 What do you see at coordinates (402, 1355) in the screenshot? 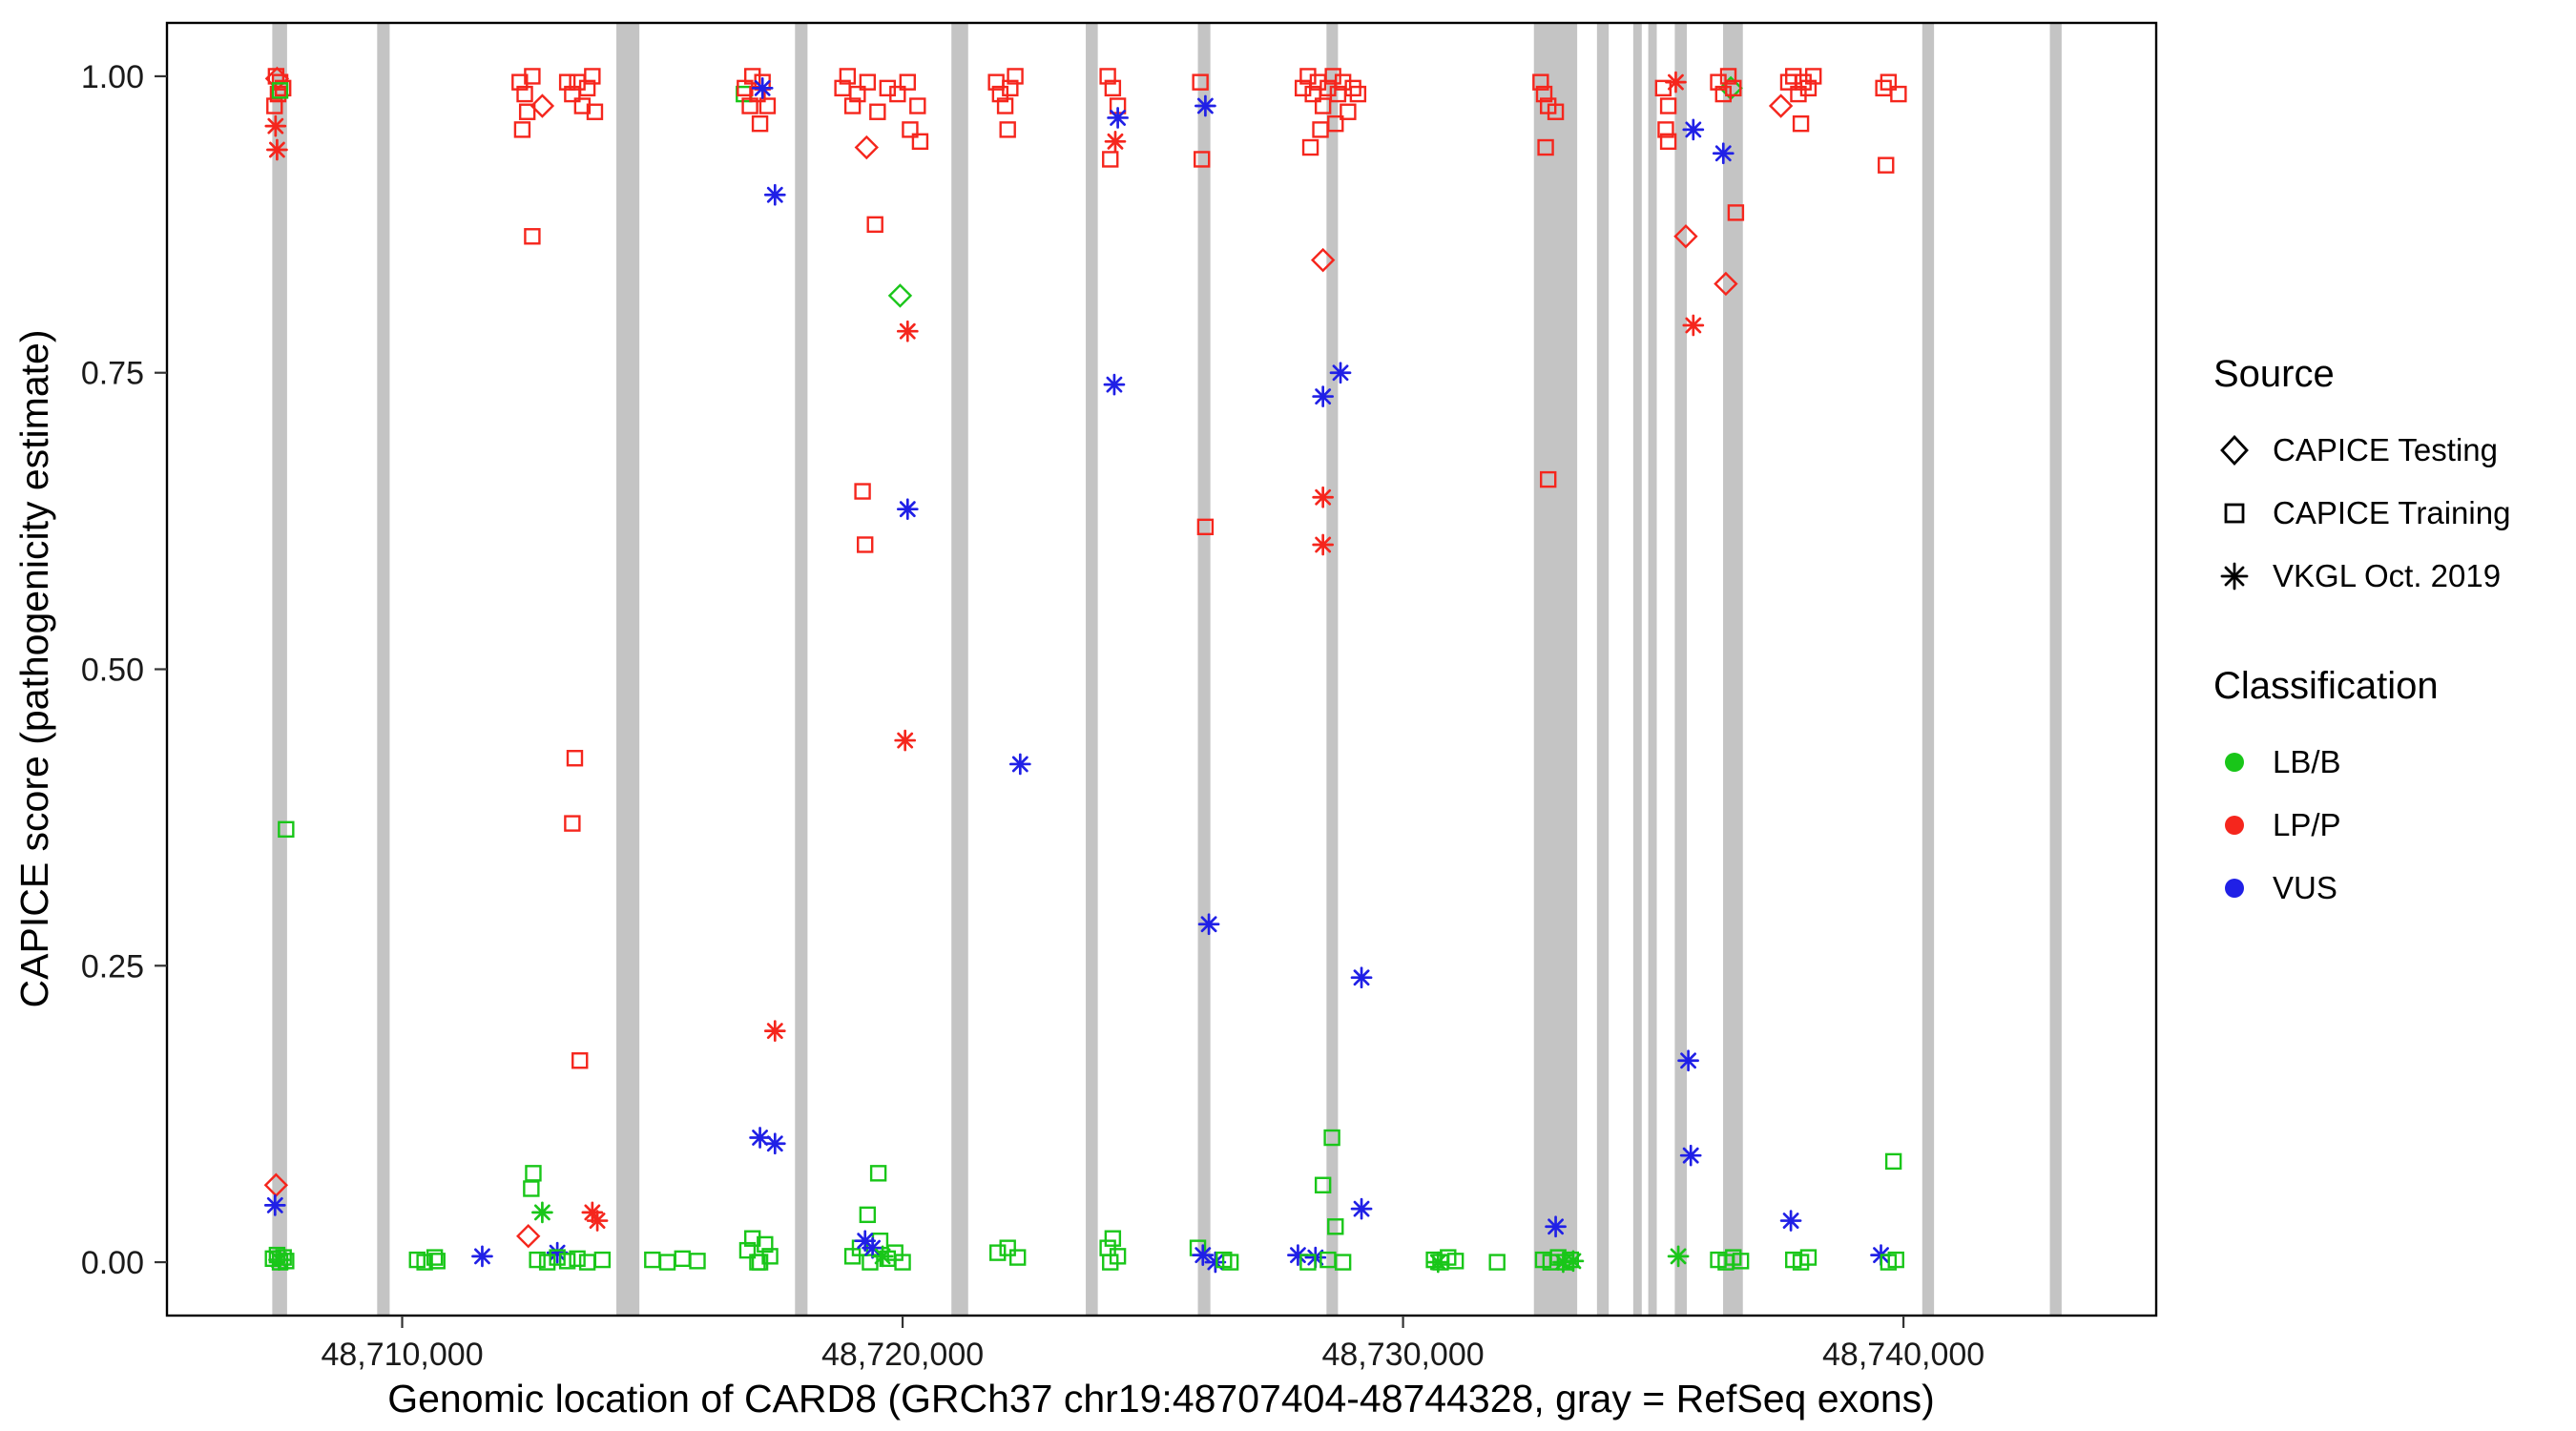
I see `x-tick-label: 48,710,000` at bounding box center [402, 1355].